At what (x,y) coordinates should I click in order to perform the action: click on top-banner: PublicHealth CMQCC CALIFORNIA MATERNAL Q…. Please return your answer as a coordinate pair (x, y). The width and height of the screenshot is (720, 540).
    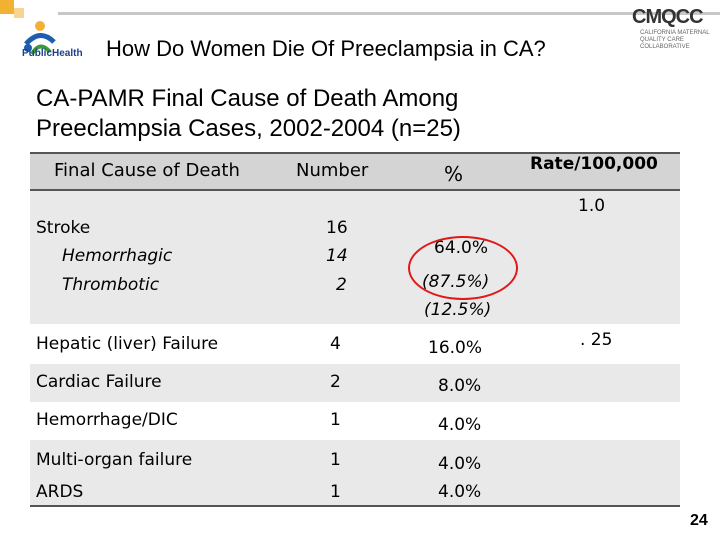
    Looking at the image, I should click on (360, 34).